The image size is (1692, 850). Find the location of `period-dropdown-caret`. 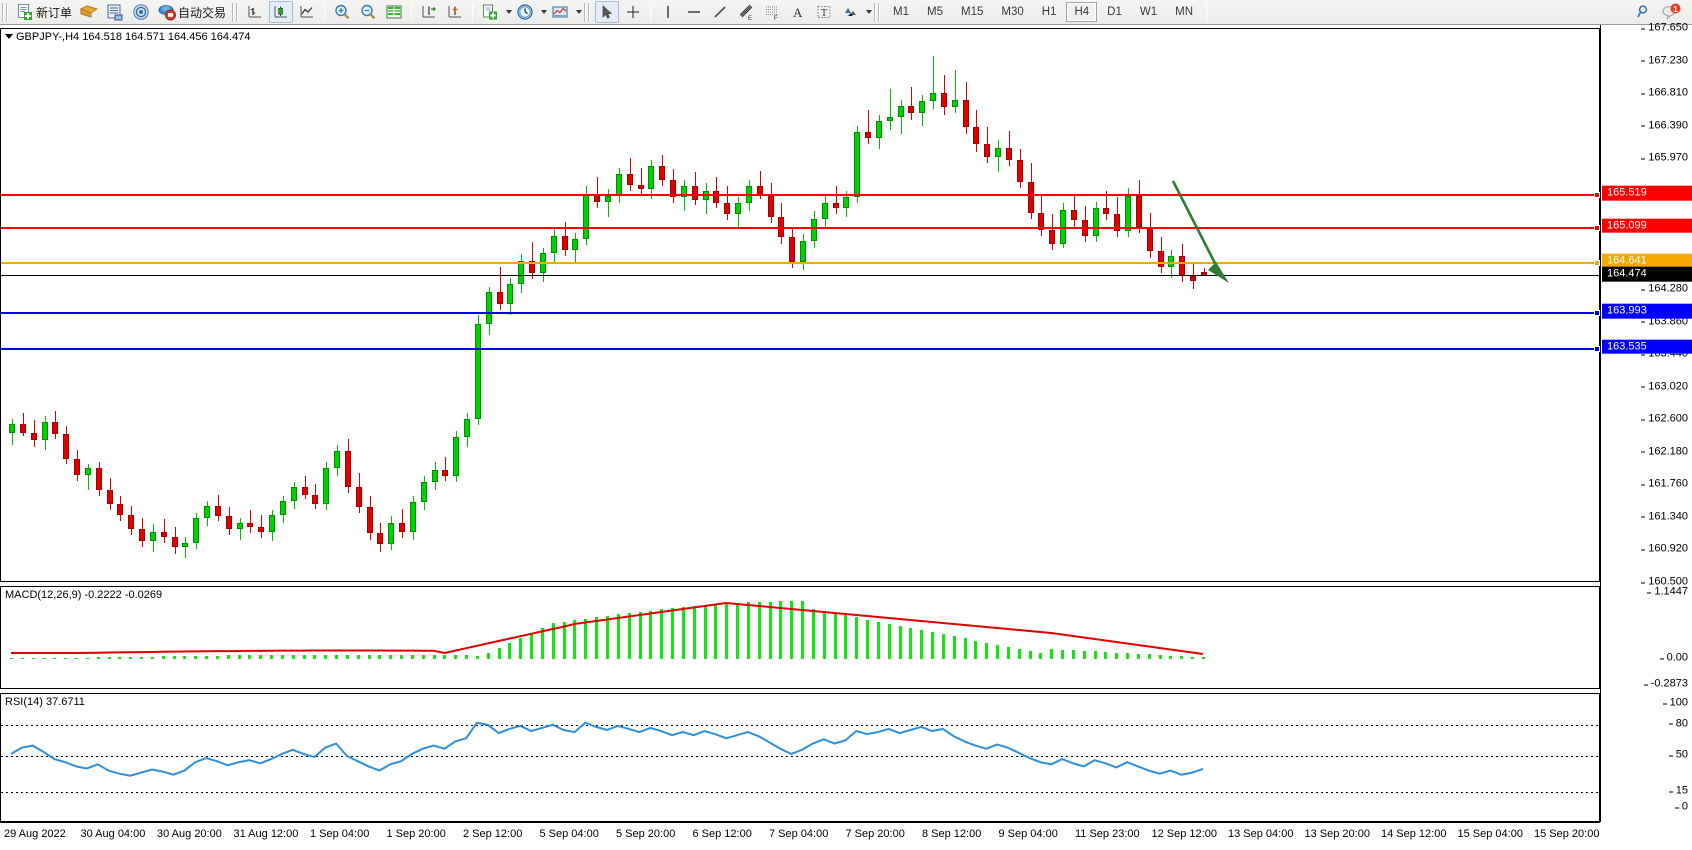

period-dropdown-caret is located at coordinates (544, 12).